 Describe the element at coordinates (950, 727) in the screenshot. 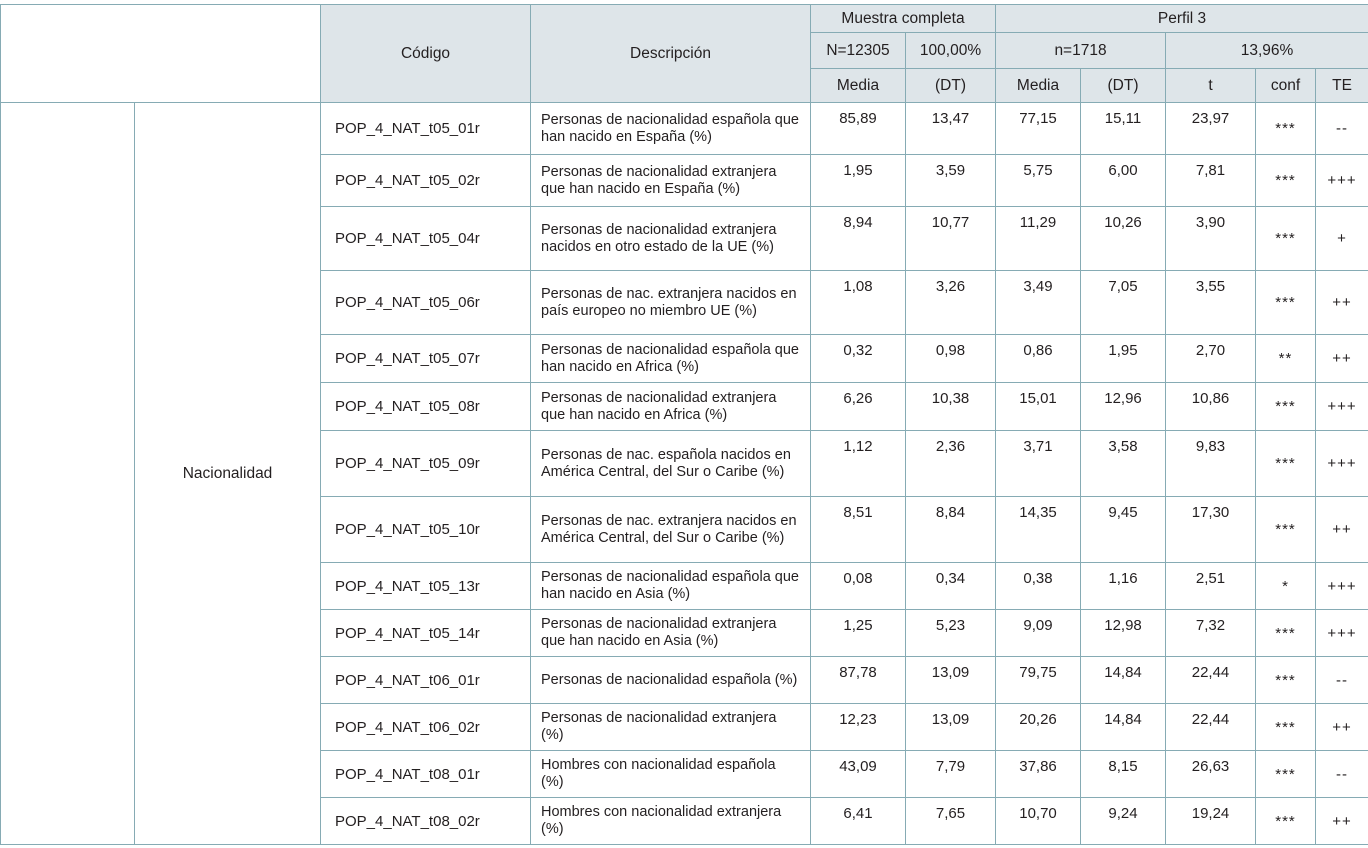

I see `cell-muestra-dt: 13,09` at that location.